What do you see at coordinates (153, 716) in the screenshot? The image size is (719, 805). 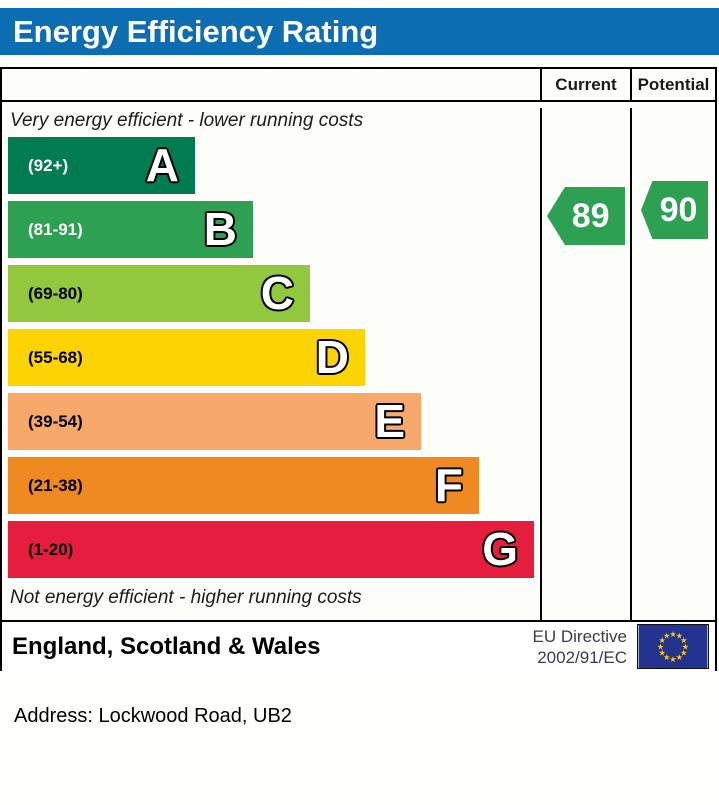 I see `address-line: Address: Lockwood Road, UB2` at bounding box center [153, 716].